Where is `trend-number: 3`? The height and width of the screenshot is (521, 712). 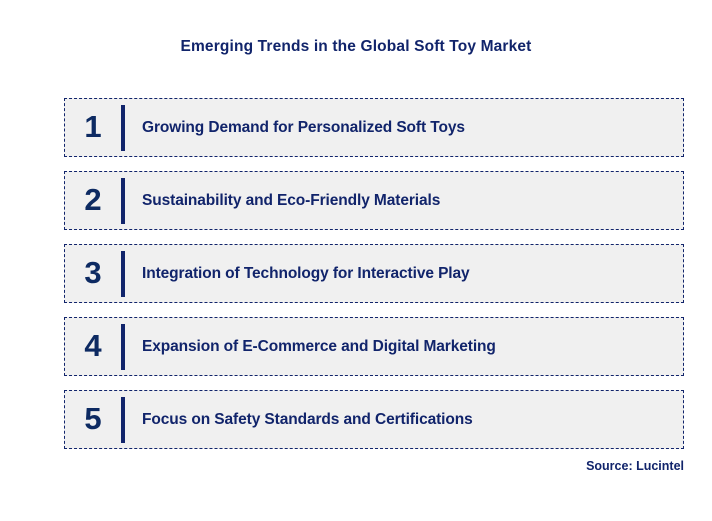 trend-number: 3 is located at coordinates (93, 272).